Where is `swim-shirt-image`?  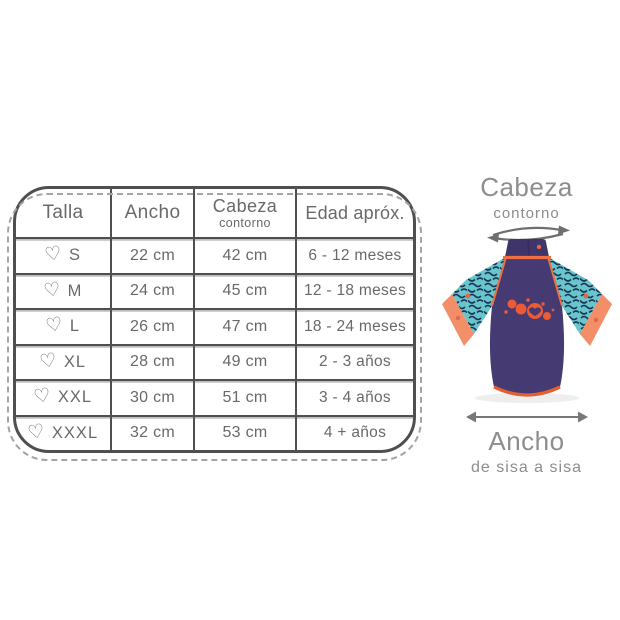
swim-shirt-image is located at coordinates (526, 321).